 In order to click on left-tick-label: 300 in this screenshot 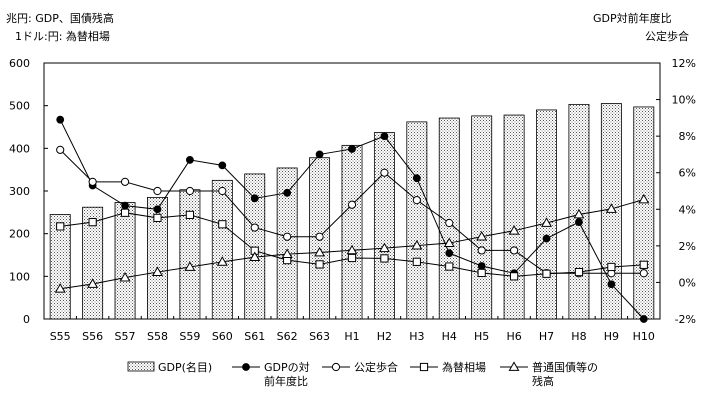, I will do `click(19, 191)`.